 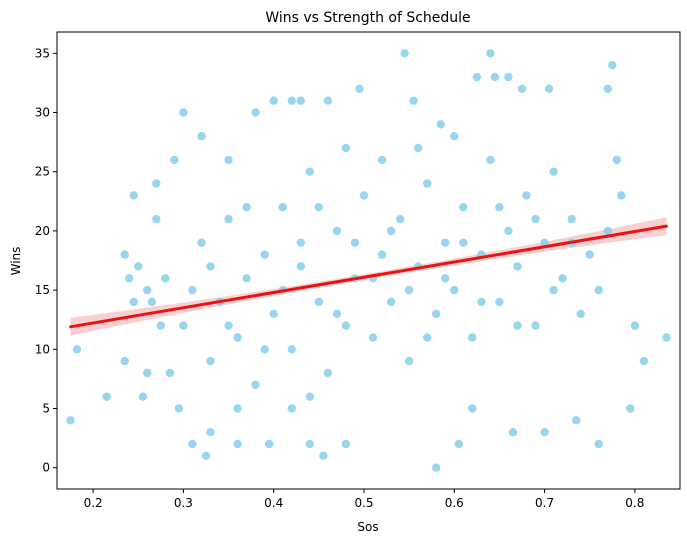 What do you see at coordinates (16, 261) in the screenshot?
I see `y-axis-label: Wins` at bounding box center [16, 261].